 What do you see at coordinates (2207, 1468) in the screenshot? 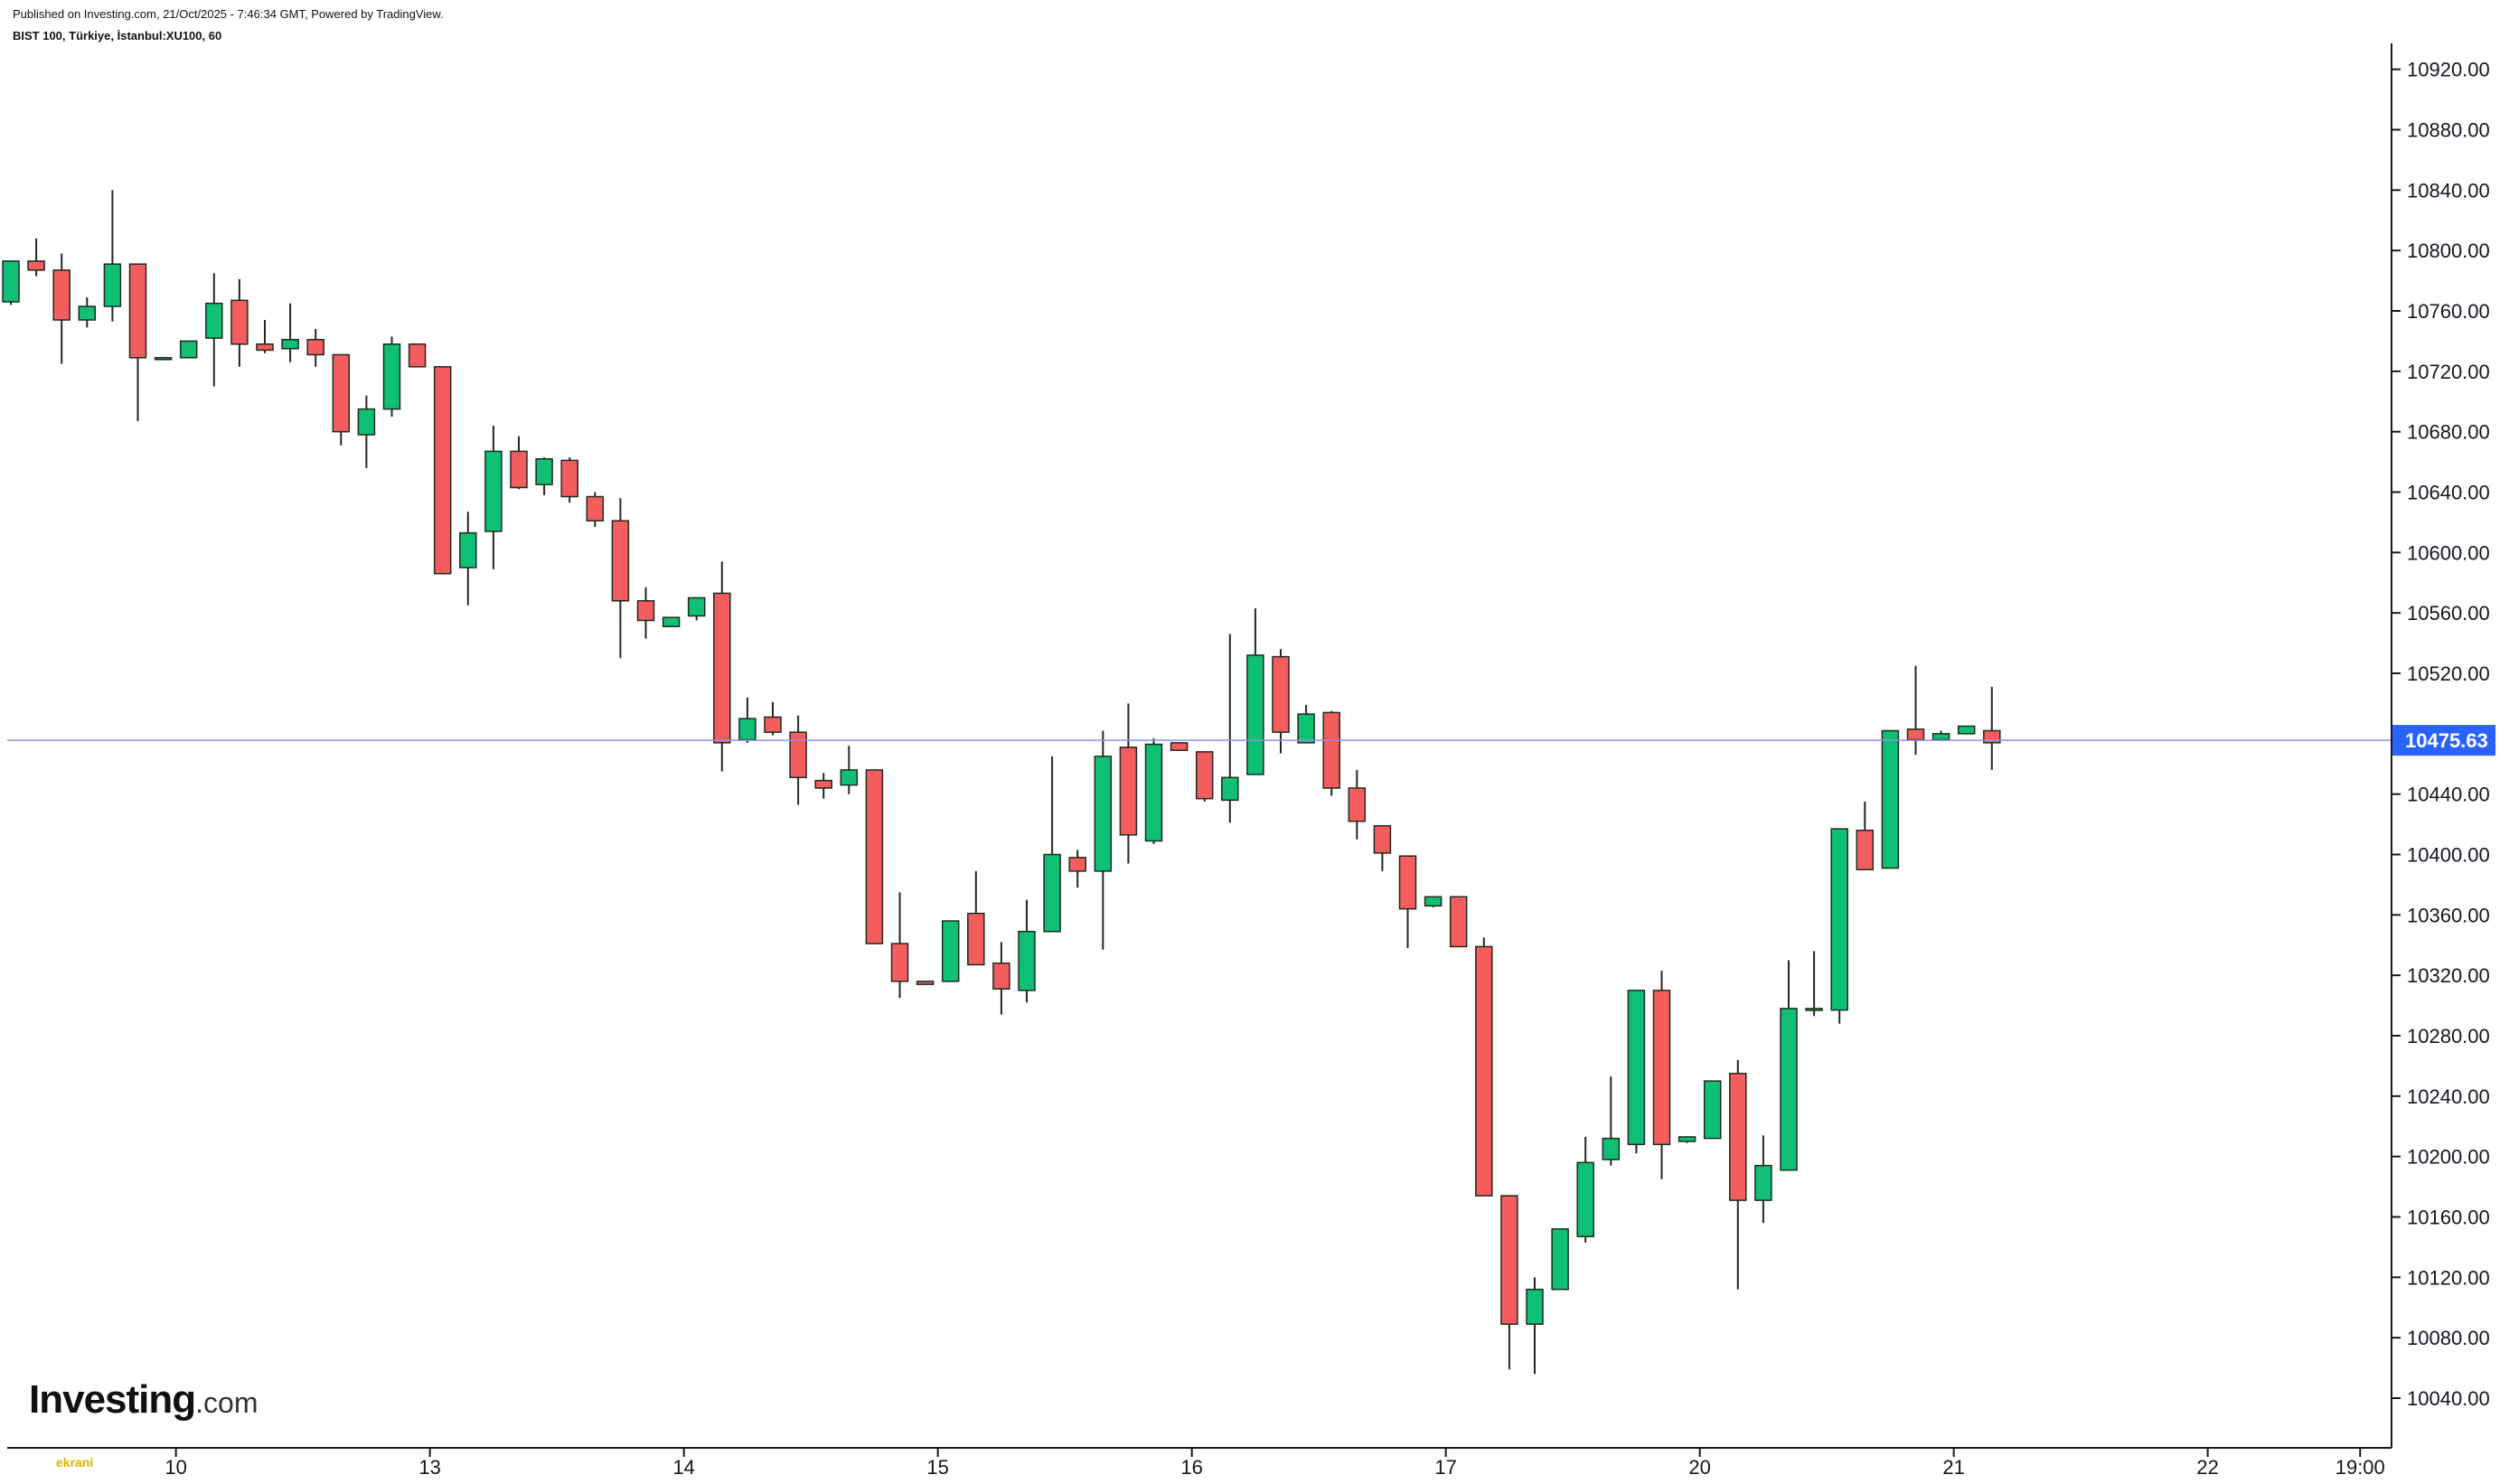
I see `x-tick-label: 22` at bounding box center [2207, 1468].